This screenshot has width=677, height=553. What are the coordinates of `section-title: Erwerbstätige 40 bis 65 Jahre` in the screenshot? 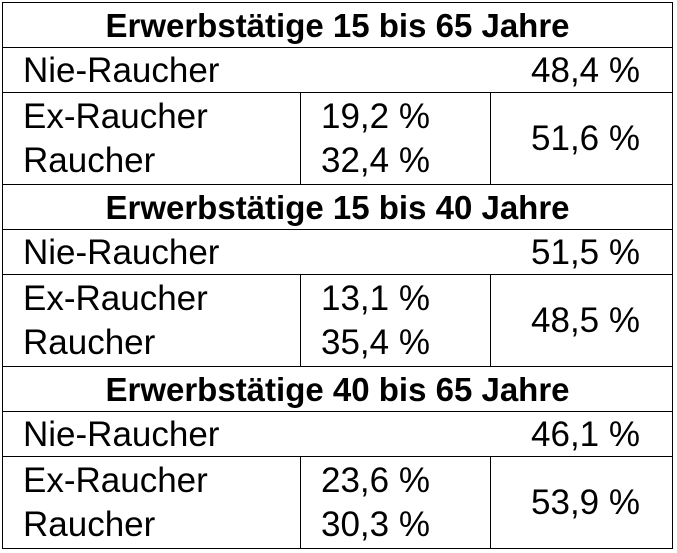 It's located at (337, 389).